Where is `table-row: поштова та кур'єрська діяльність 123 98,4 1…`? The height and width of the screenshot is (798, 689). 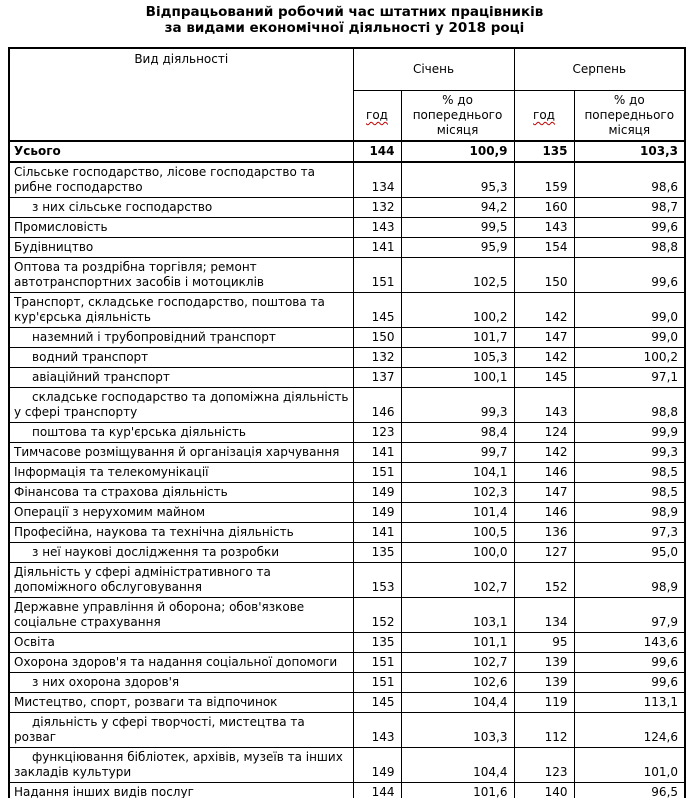 table-row: поштова та кур'єрська діяльність 123 98,4 1… is located at coordinates (347, 432).